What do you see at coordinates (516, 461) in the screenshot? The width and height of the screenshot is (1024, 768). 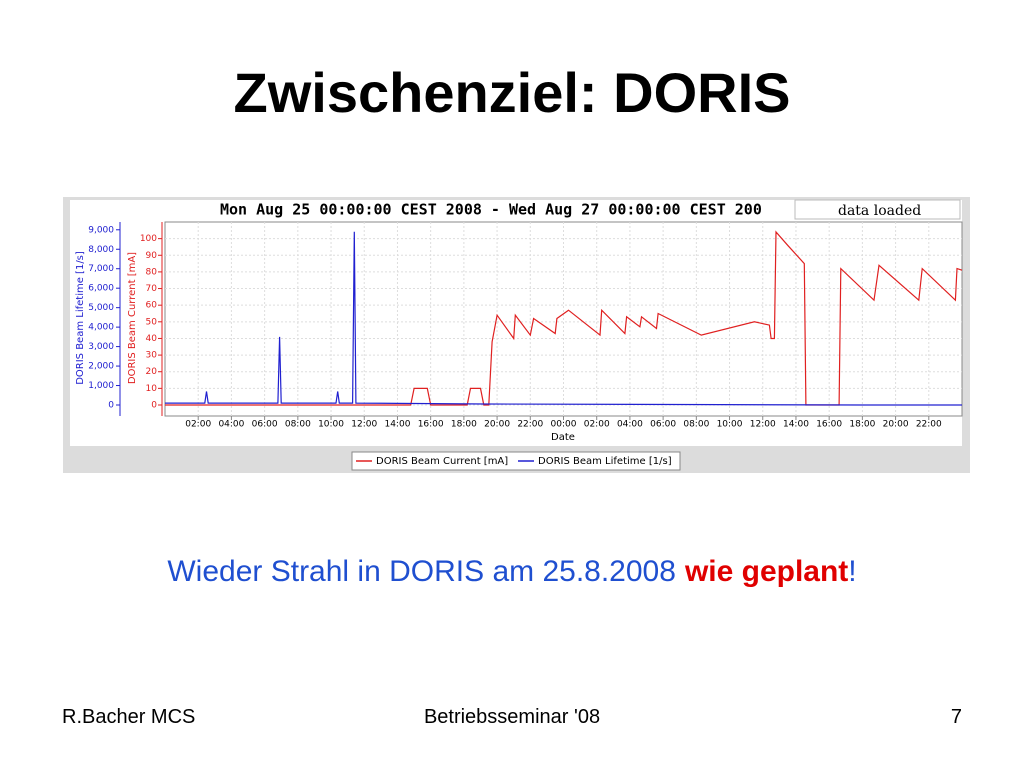 I see `legend` at bounding box center [516, 461].